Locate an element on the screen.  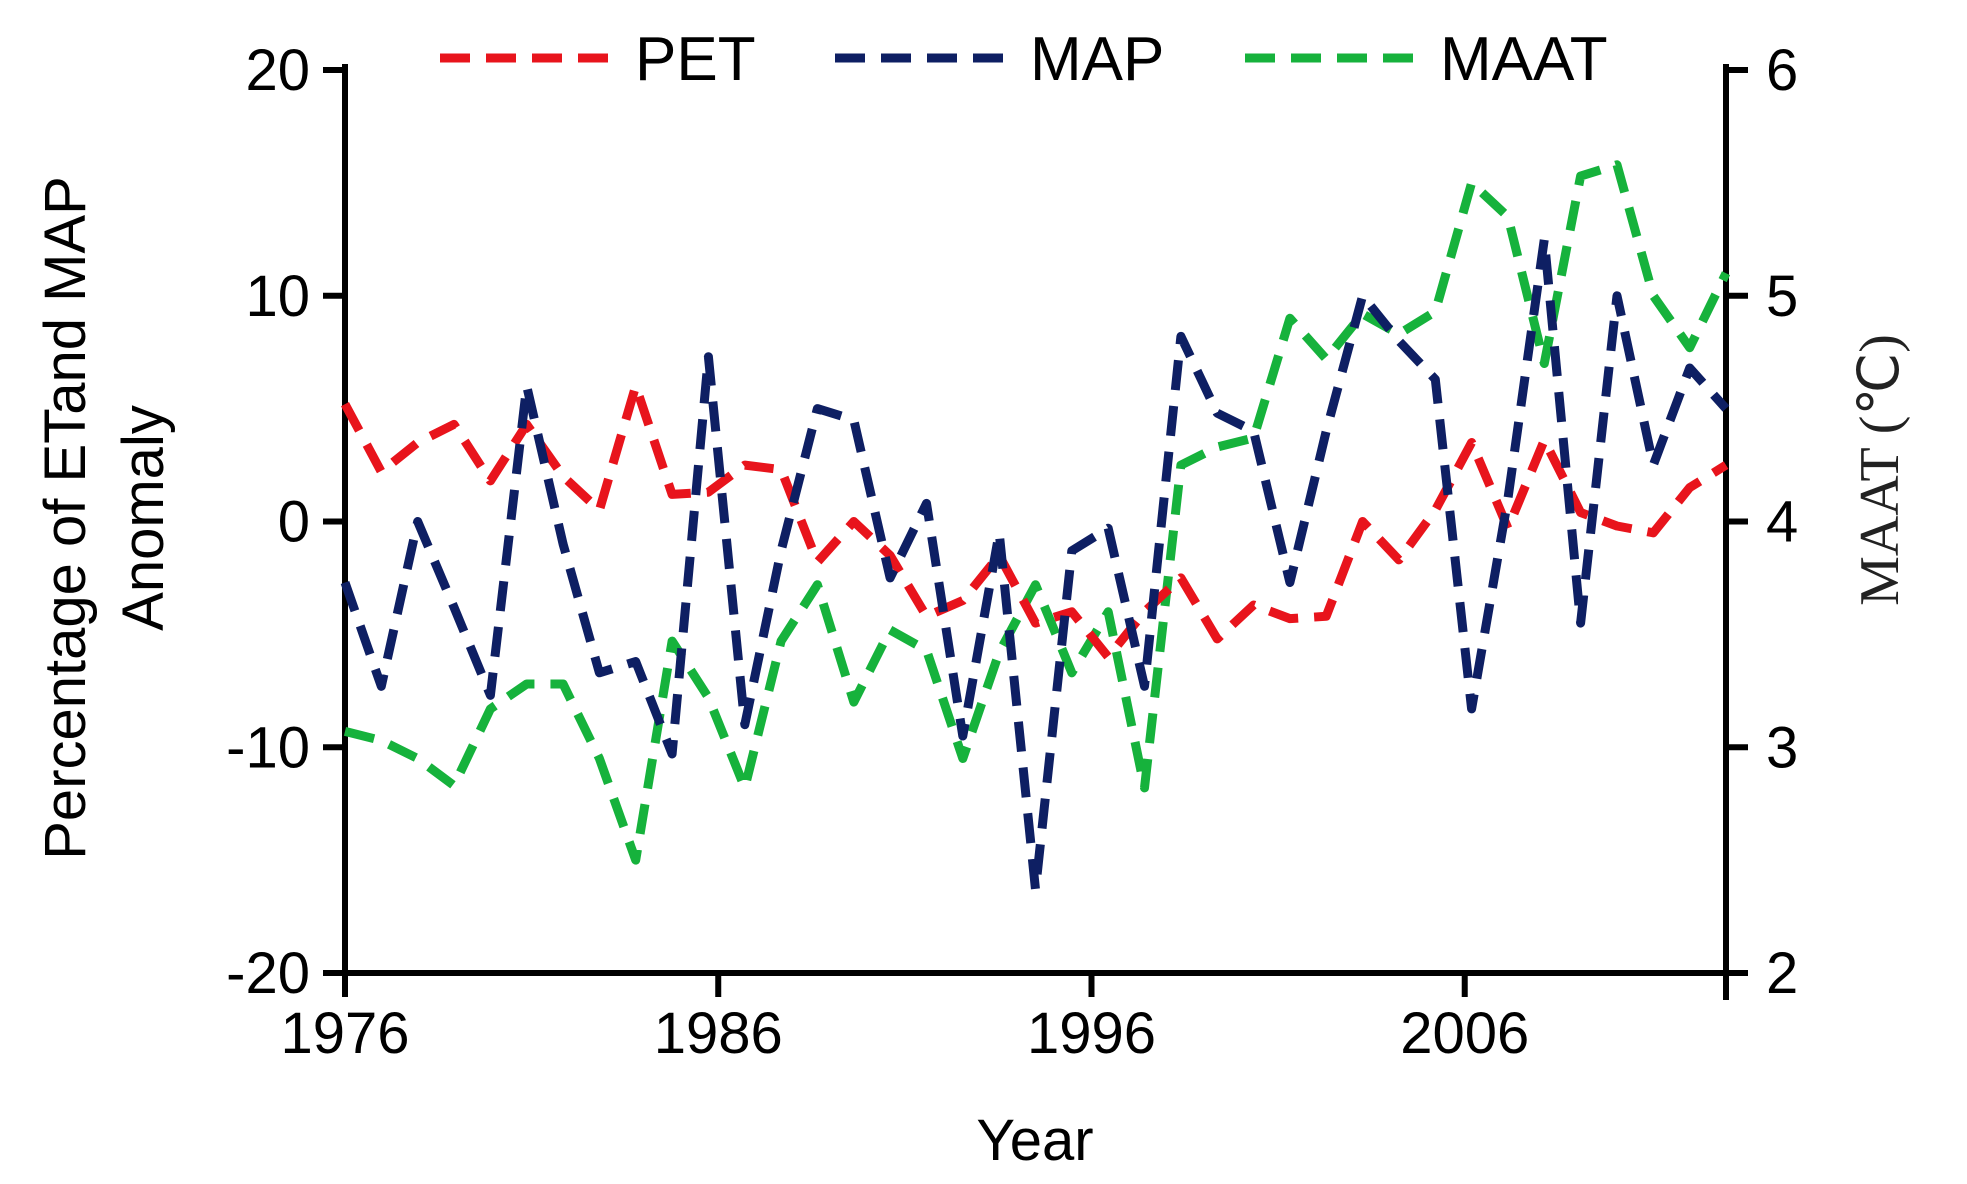
y-axis-title: Percentage of ETand MAP Anomaly is located at coordinates (104, 518).